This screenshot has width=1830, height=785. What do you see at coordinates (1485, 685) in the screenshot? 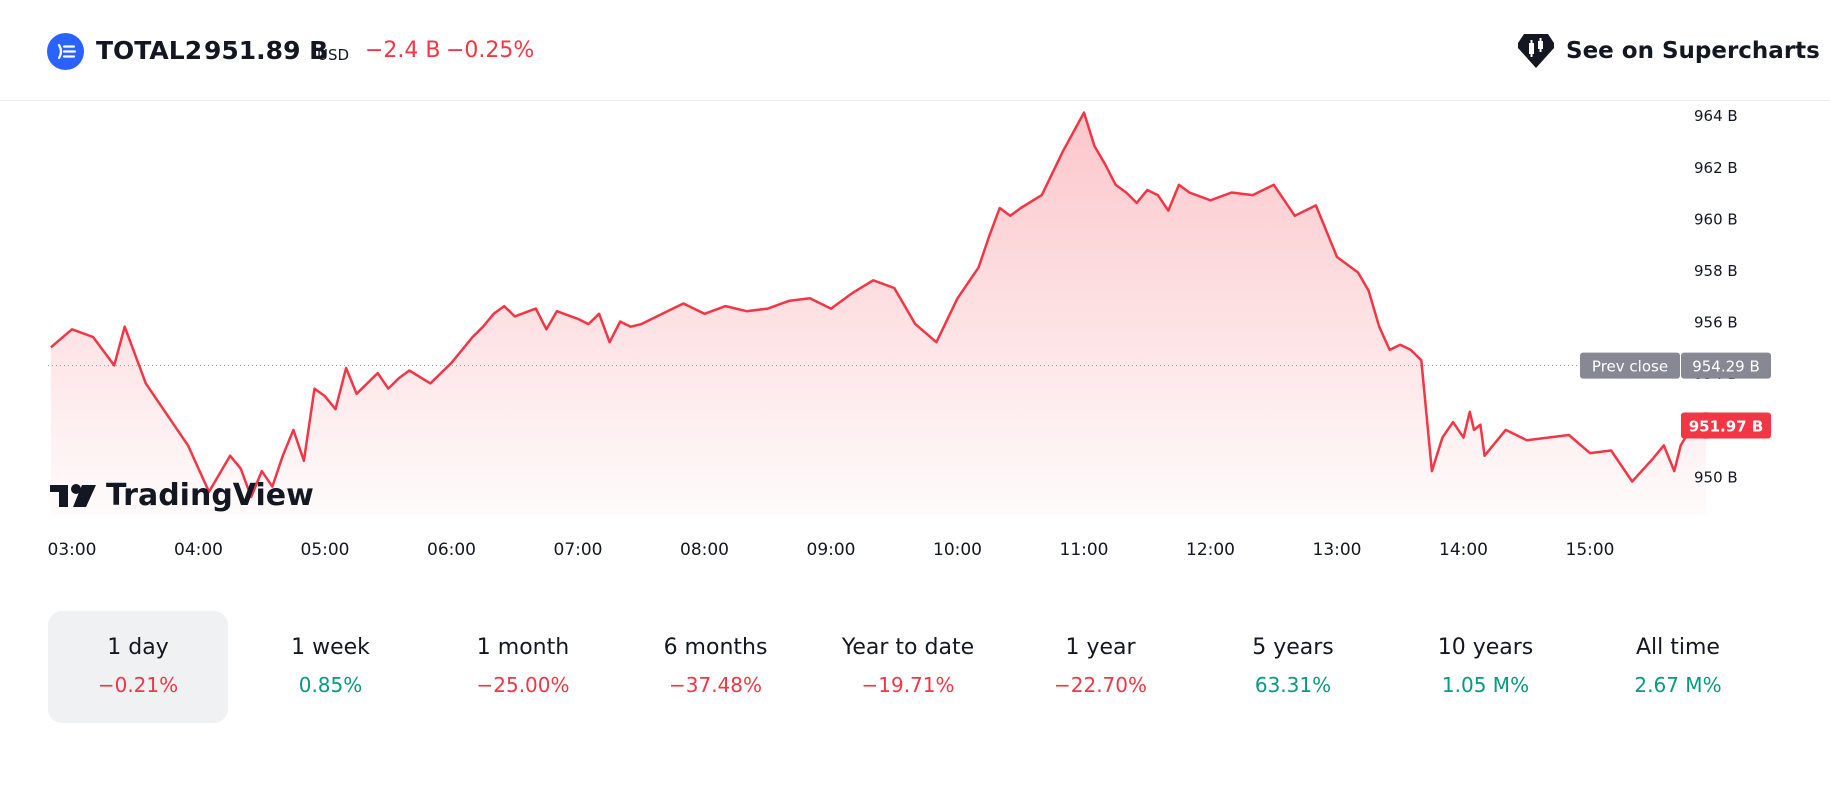
I see `period-change: 1.05 M%` at bounding box center [1485, 685].